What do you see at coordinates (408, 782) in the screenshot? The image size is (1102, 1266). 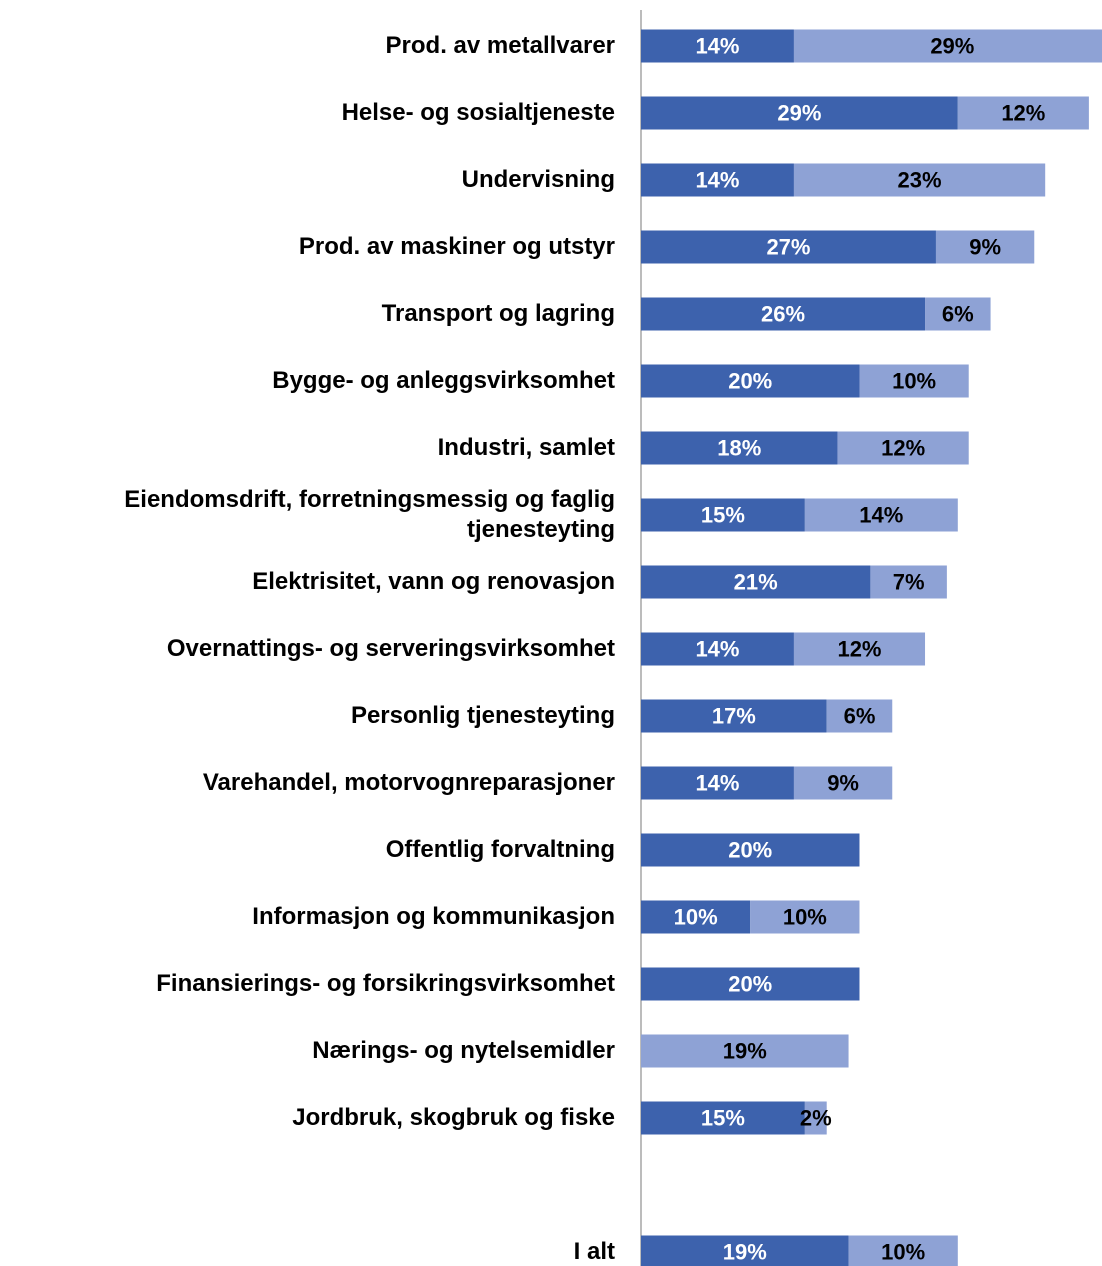 I see `category-label: Varehandel, motorvognreparasjoner` at bounding box center [408, 782].